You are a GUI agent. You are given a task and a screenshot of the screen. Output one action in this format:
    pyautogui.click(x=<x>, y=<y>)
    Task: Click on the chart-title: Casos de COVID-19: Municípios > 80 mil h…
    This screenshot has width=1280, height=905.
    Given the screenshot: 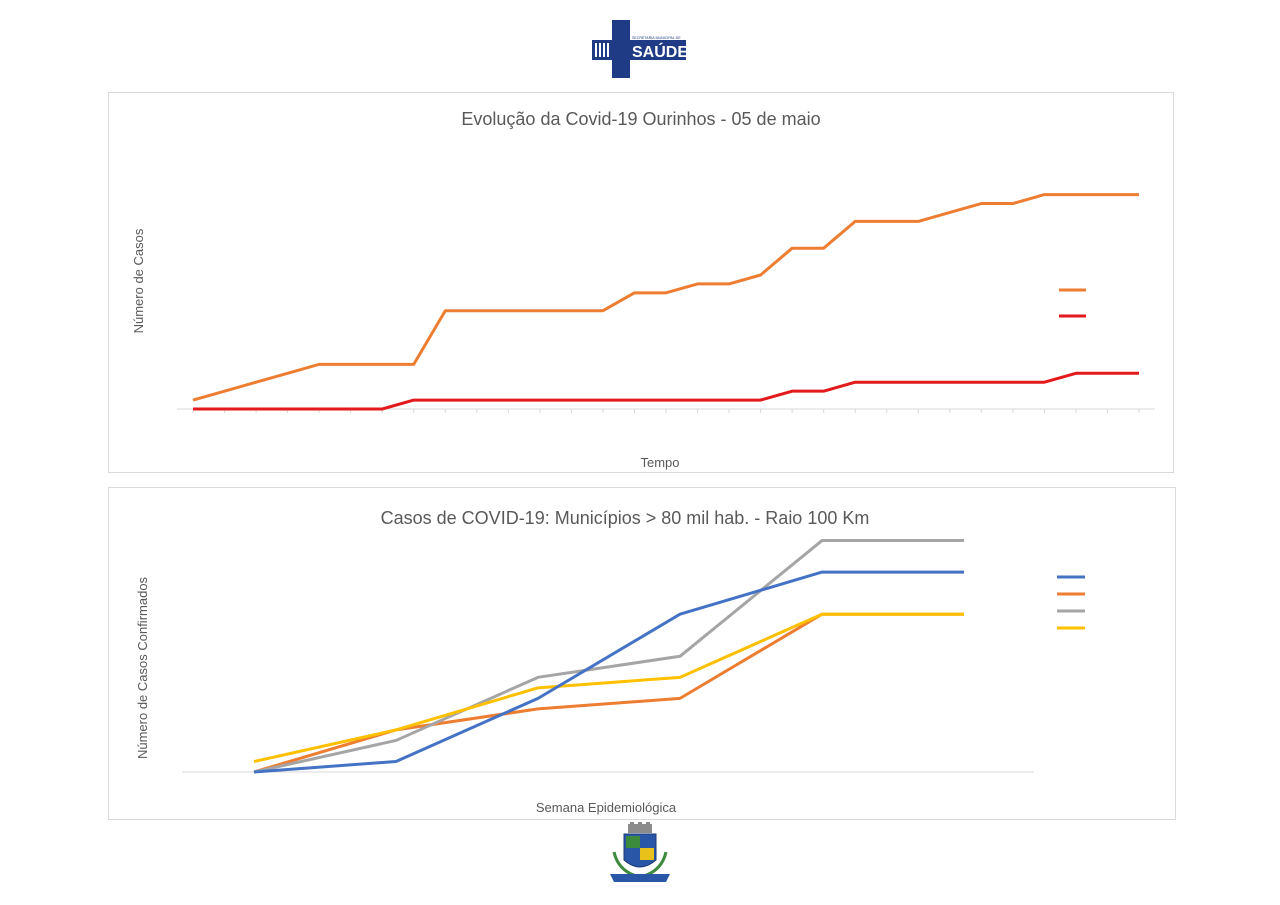 What is the action you would take?
    pyautogui.click(x=625, y=518)
    